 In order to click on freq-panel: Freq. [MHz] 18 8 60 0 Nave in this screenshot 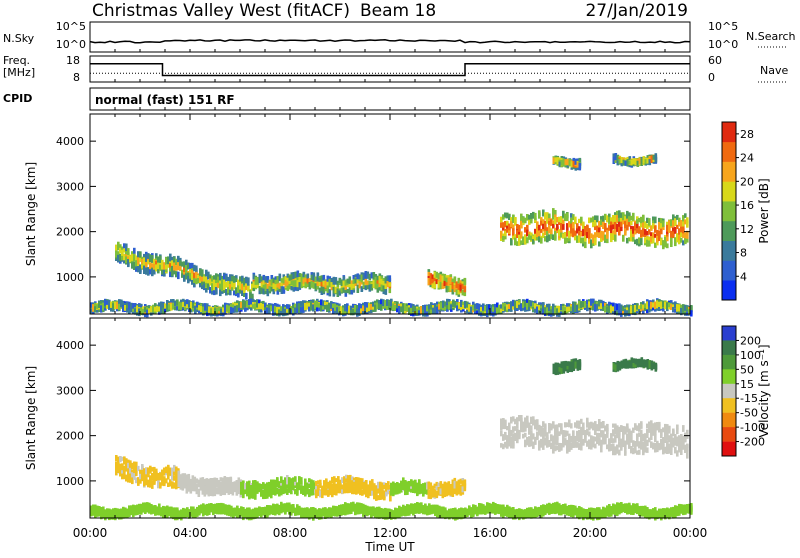, I will do `click(395, 69)`.